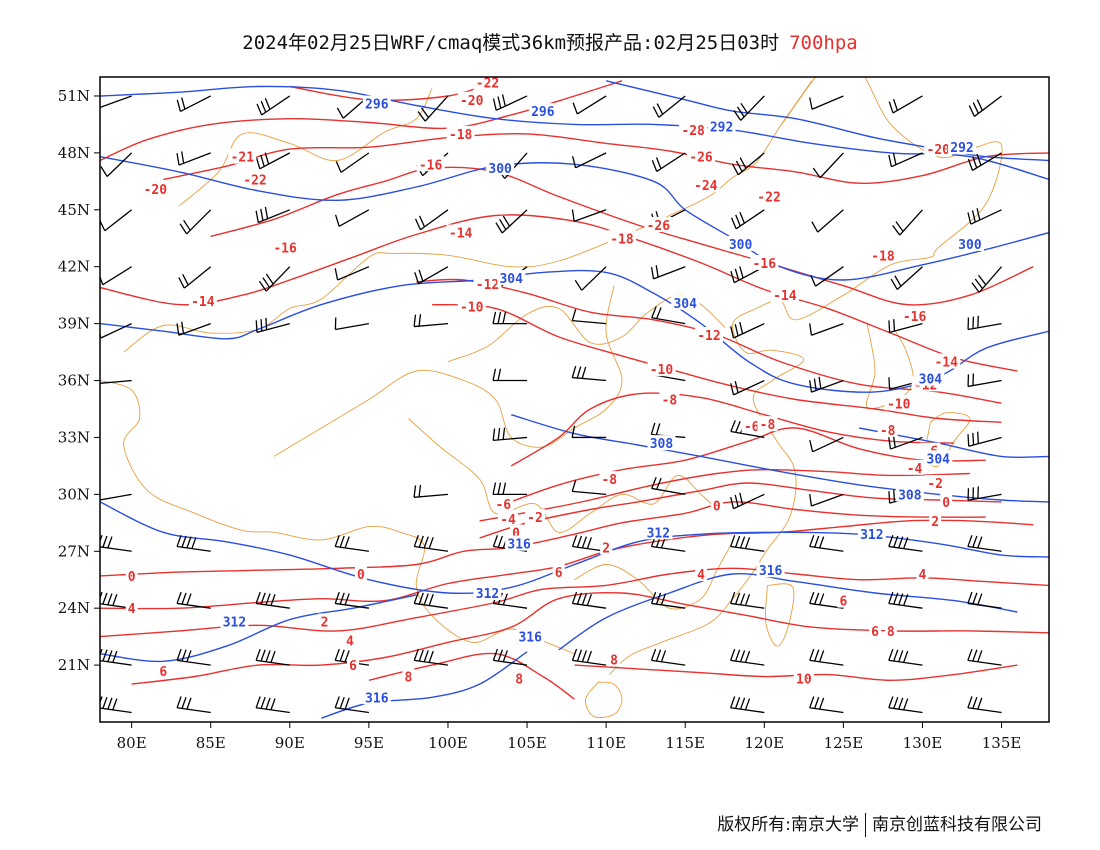 The image size is (1100, 850). Describe the element at coordinates (74, 267) in the screenshot. I see `y-tick-label: 42N` at that location.